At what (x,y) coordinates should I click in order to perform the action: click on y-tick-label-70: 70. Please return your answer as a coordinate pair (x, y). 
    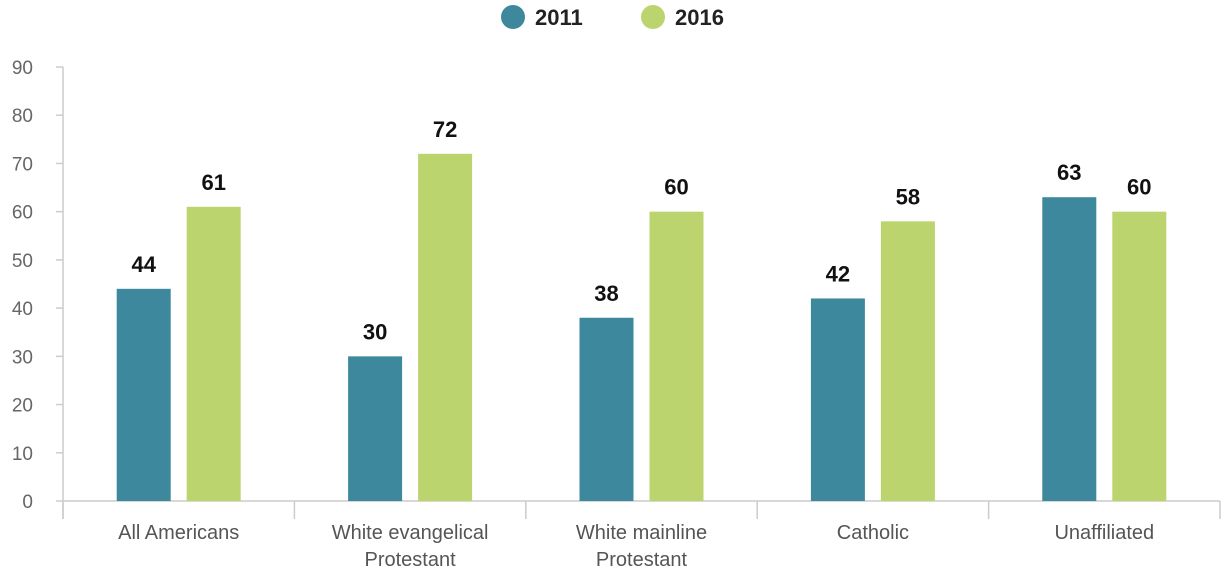
    Looking at the image, I should click on (22, 164).